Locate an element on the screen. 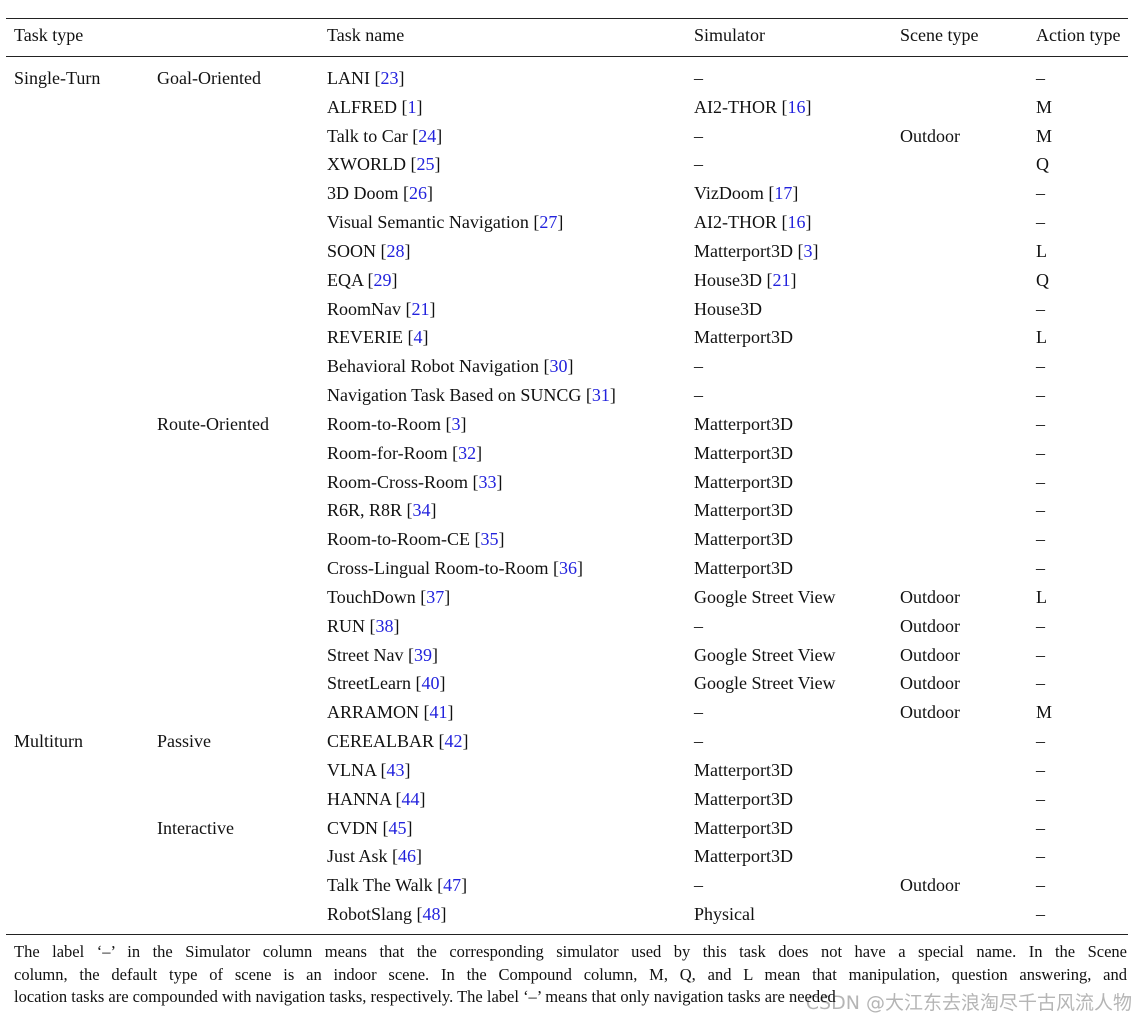 This screenshot has height=1024, width=1136. task-subtype: Goal-Oriented is located at coordinates (209, 78).